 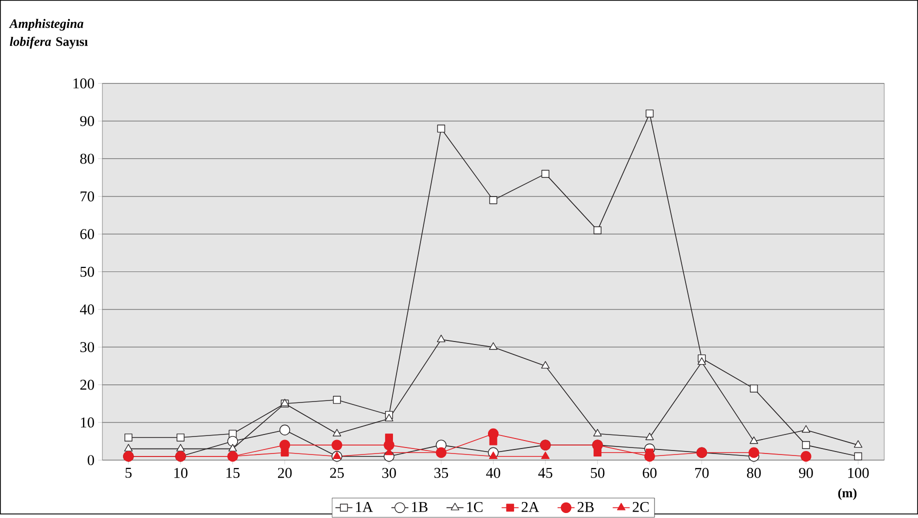 What do you see at coordinates (545, 473) in the screenshot?
I see `x-tick-label: 45` at bounding box center [545, 473].